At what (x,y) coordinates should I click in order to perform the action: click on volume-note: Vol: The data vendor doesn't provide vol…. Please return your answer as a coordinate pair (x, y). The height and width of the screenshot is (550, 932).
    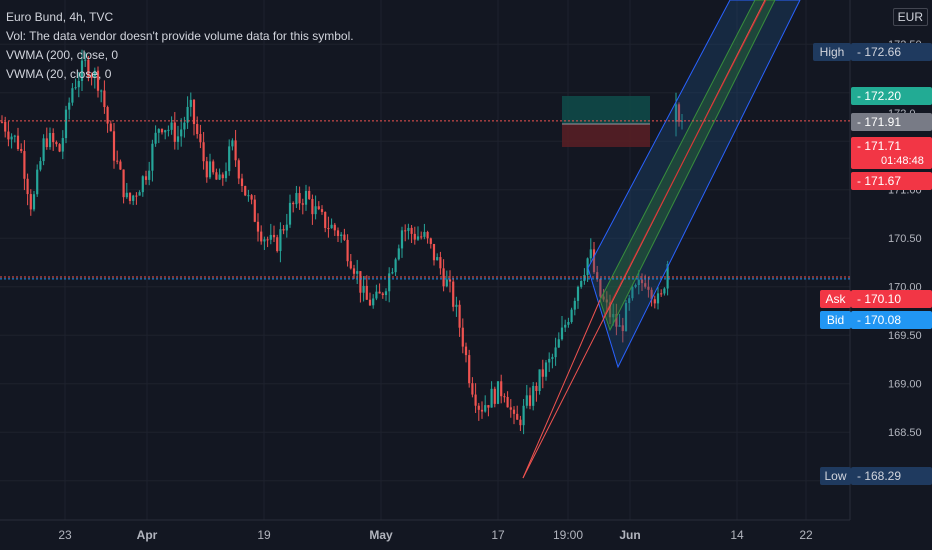
    Looking at the image, I should click on (180, 36).